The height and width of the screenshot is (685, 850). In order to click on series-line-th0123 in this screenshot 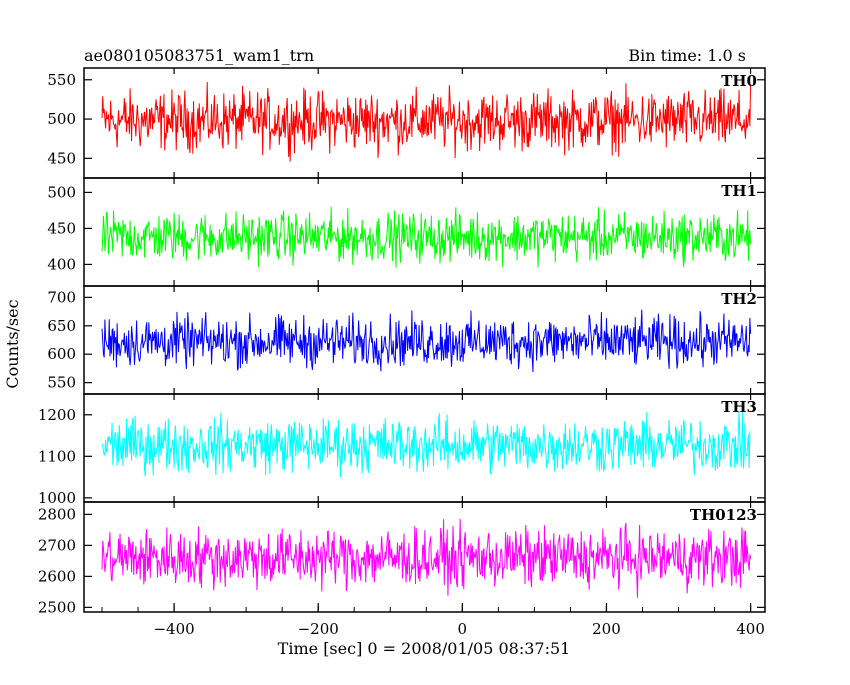, I will do `click(426, 558)`.